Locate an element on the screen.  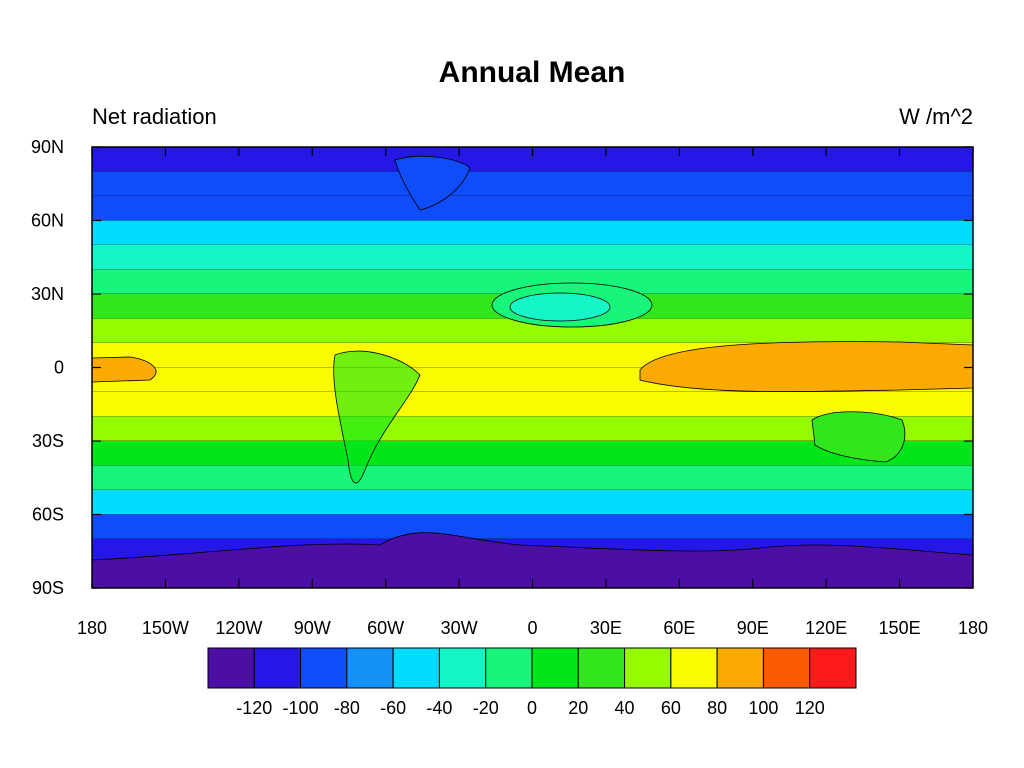
lon-tick-label: 150E is located at coordinates (900, 628).